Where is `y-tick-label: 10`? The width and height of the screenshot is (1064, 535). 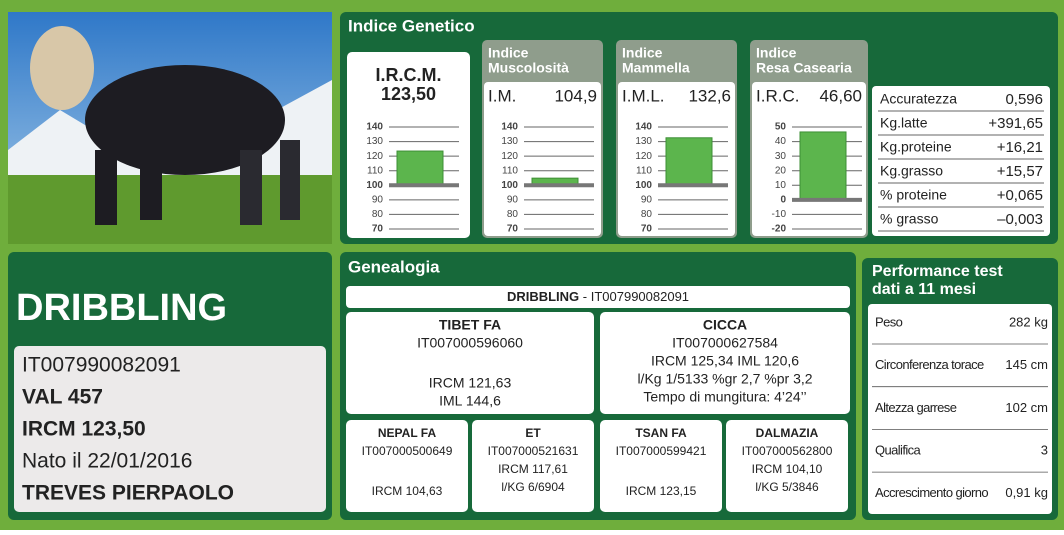 y-tick-label: 10 is located at coordinates (781, 185).